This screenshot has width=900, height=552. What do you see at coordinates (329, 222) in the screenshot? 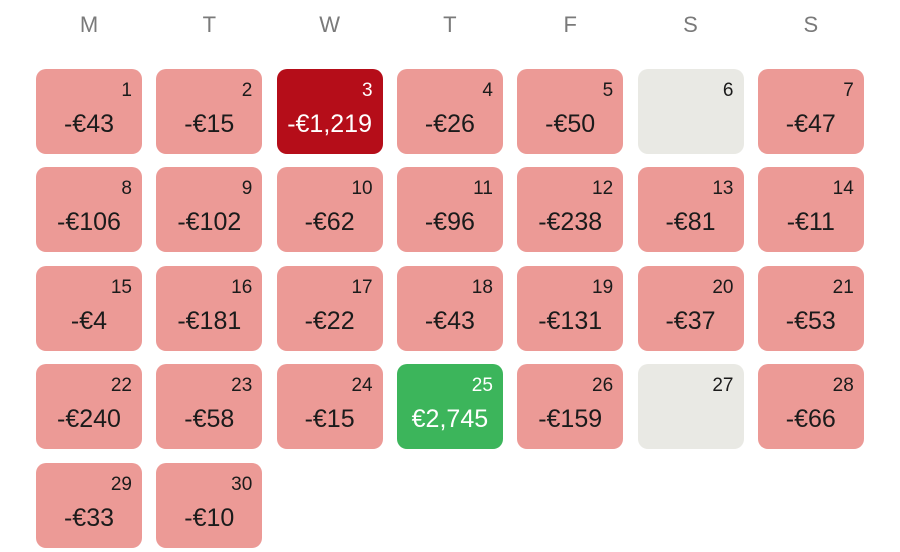
I see `day-amount: -€62` at bounding box center [329, 222].